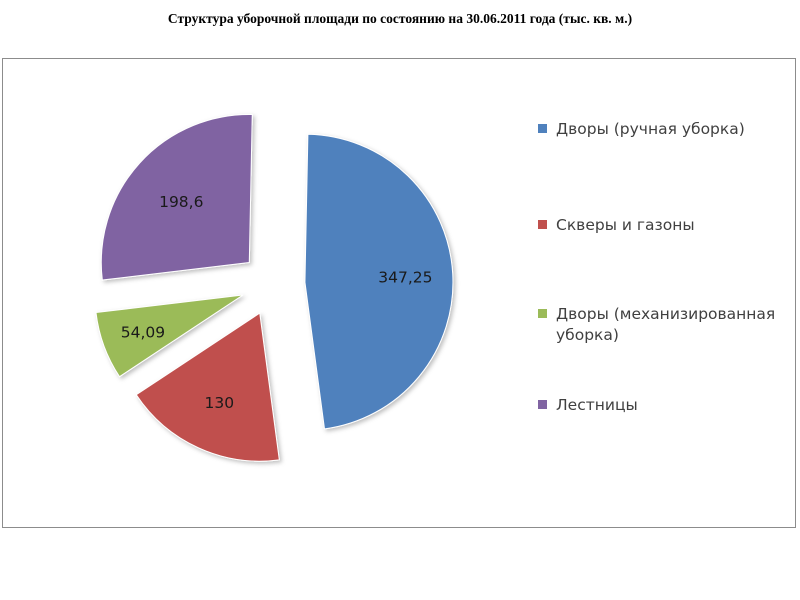 The width and height of the screenshot is (800, 600). What do you see at coordinates (219, 403) in the screenshot?
I see `slice-data-label: 130` at bounding box center [219, 403].